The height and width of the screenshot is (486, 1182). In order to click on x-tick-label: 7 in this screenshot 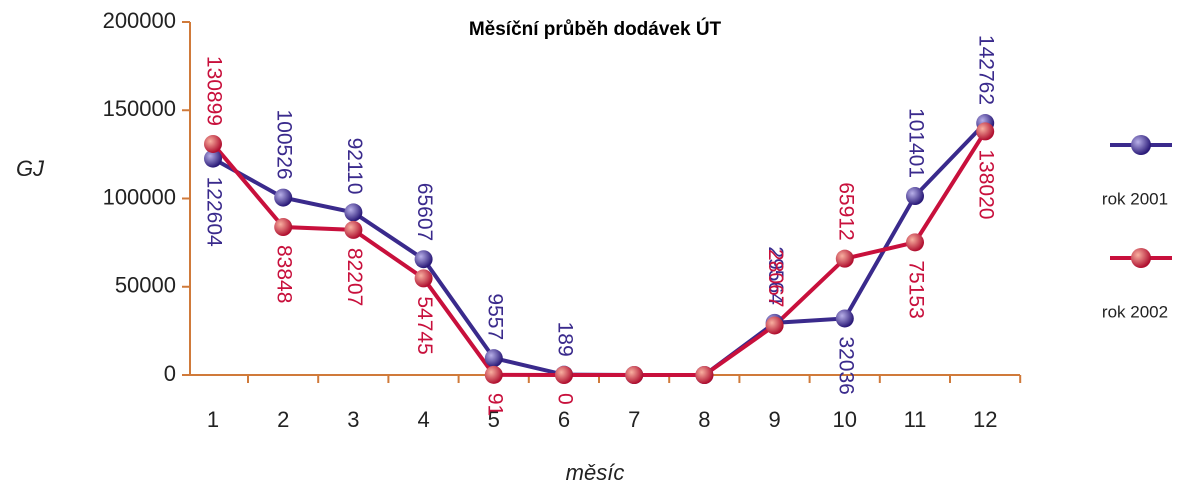, I will do `click(634, 419)`.